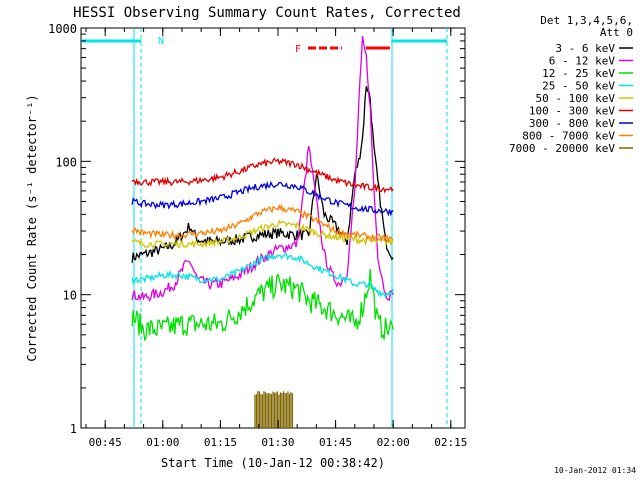  What do you see at coordinates (161, 41) in the screenshot?
I see `night-label: N` at bounding box center [161, 41].